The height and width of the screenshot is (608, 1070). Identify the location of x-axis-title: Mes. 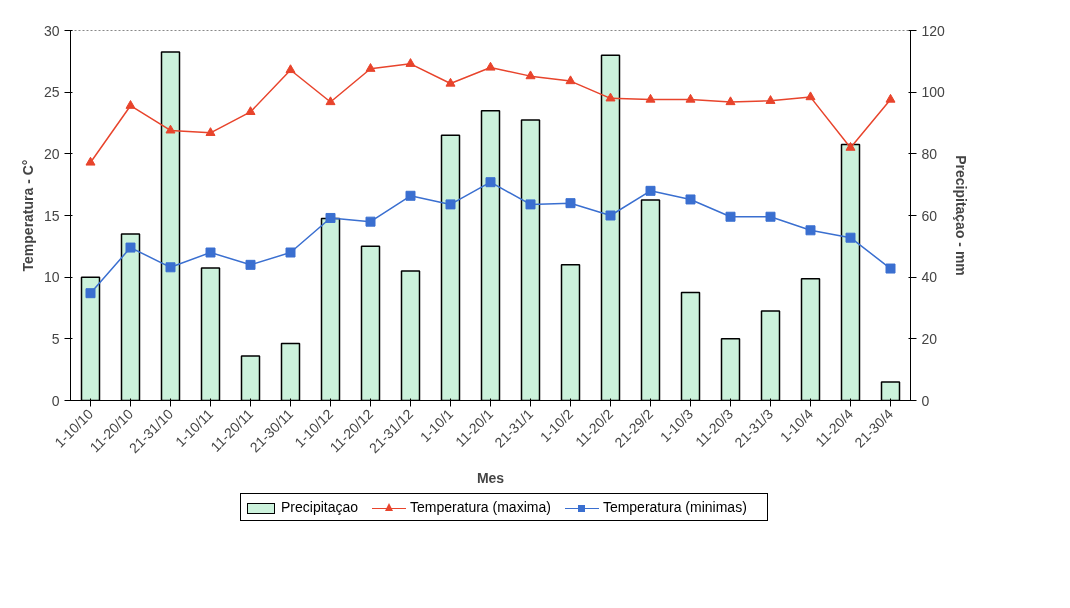
(490, 477).